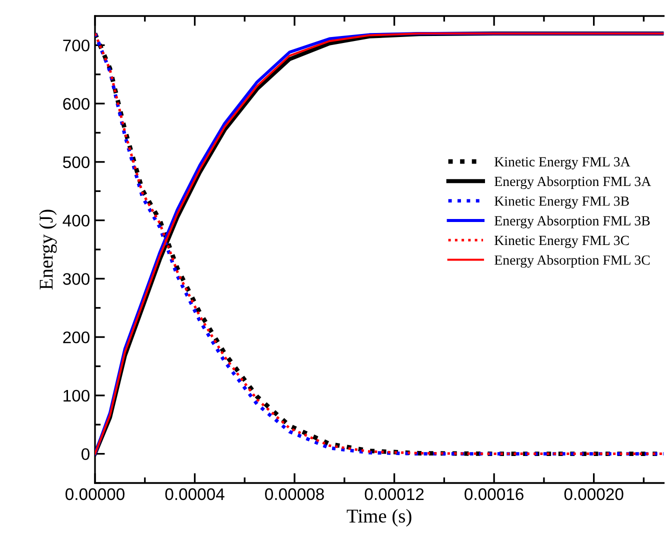  I want to click on x-tick-label: 0.00000, so click(95, 494).